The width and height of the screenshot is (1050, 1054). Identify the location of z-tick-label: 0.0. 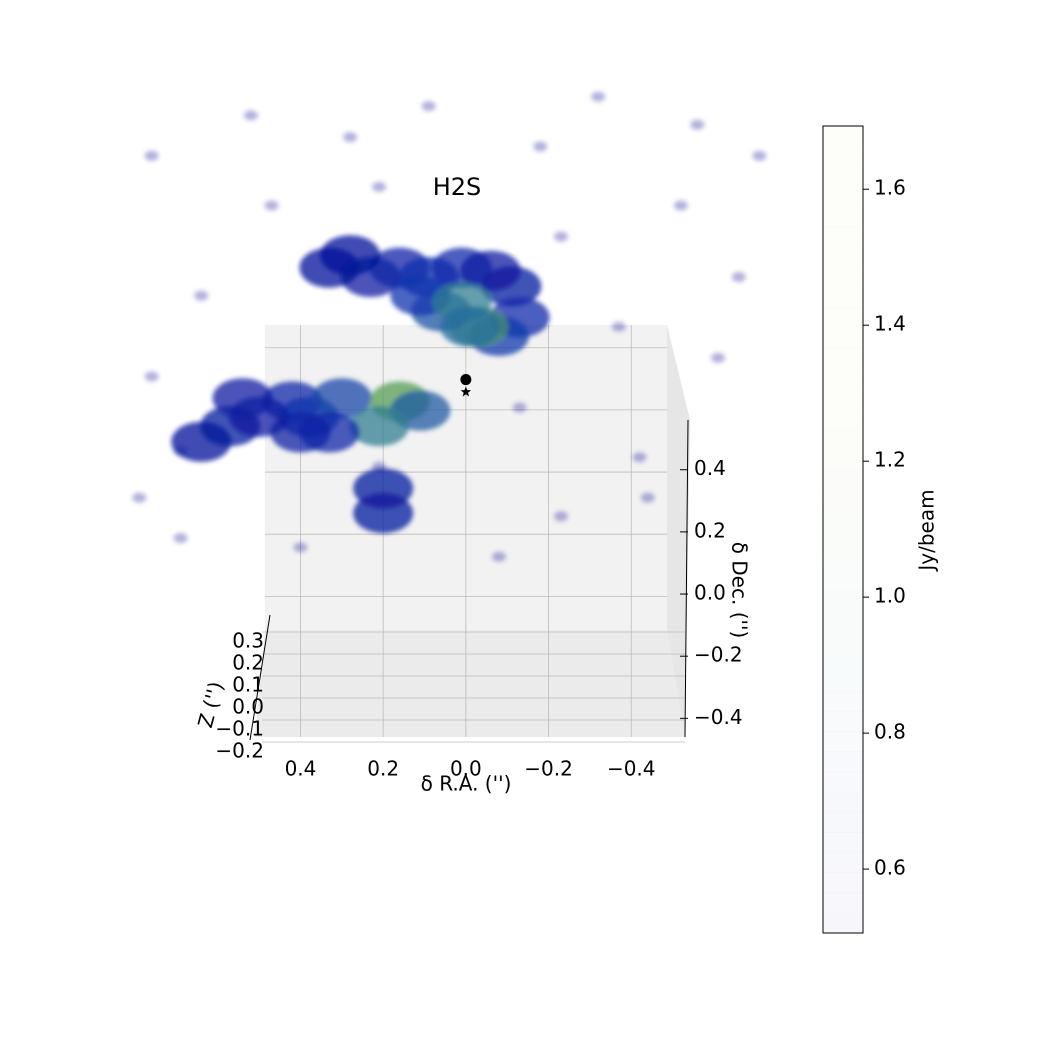
(248, 707).